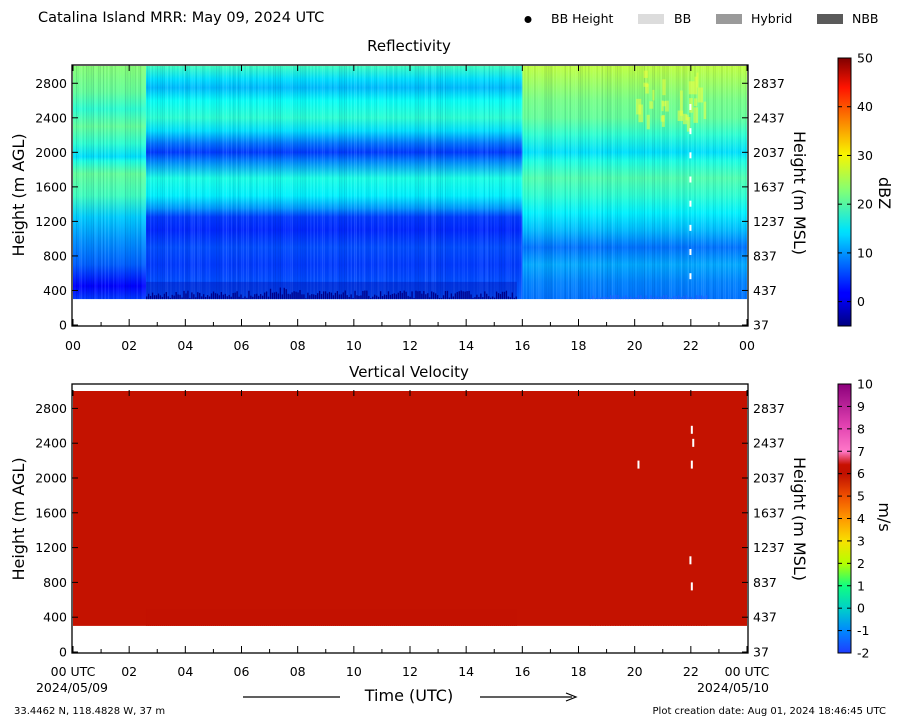 This screenshot has height=725, width=900. I want to click on legend-label-nbb: NBB, so click(865, 18).